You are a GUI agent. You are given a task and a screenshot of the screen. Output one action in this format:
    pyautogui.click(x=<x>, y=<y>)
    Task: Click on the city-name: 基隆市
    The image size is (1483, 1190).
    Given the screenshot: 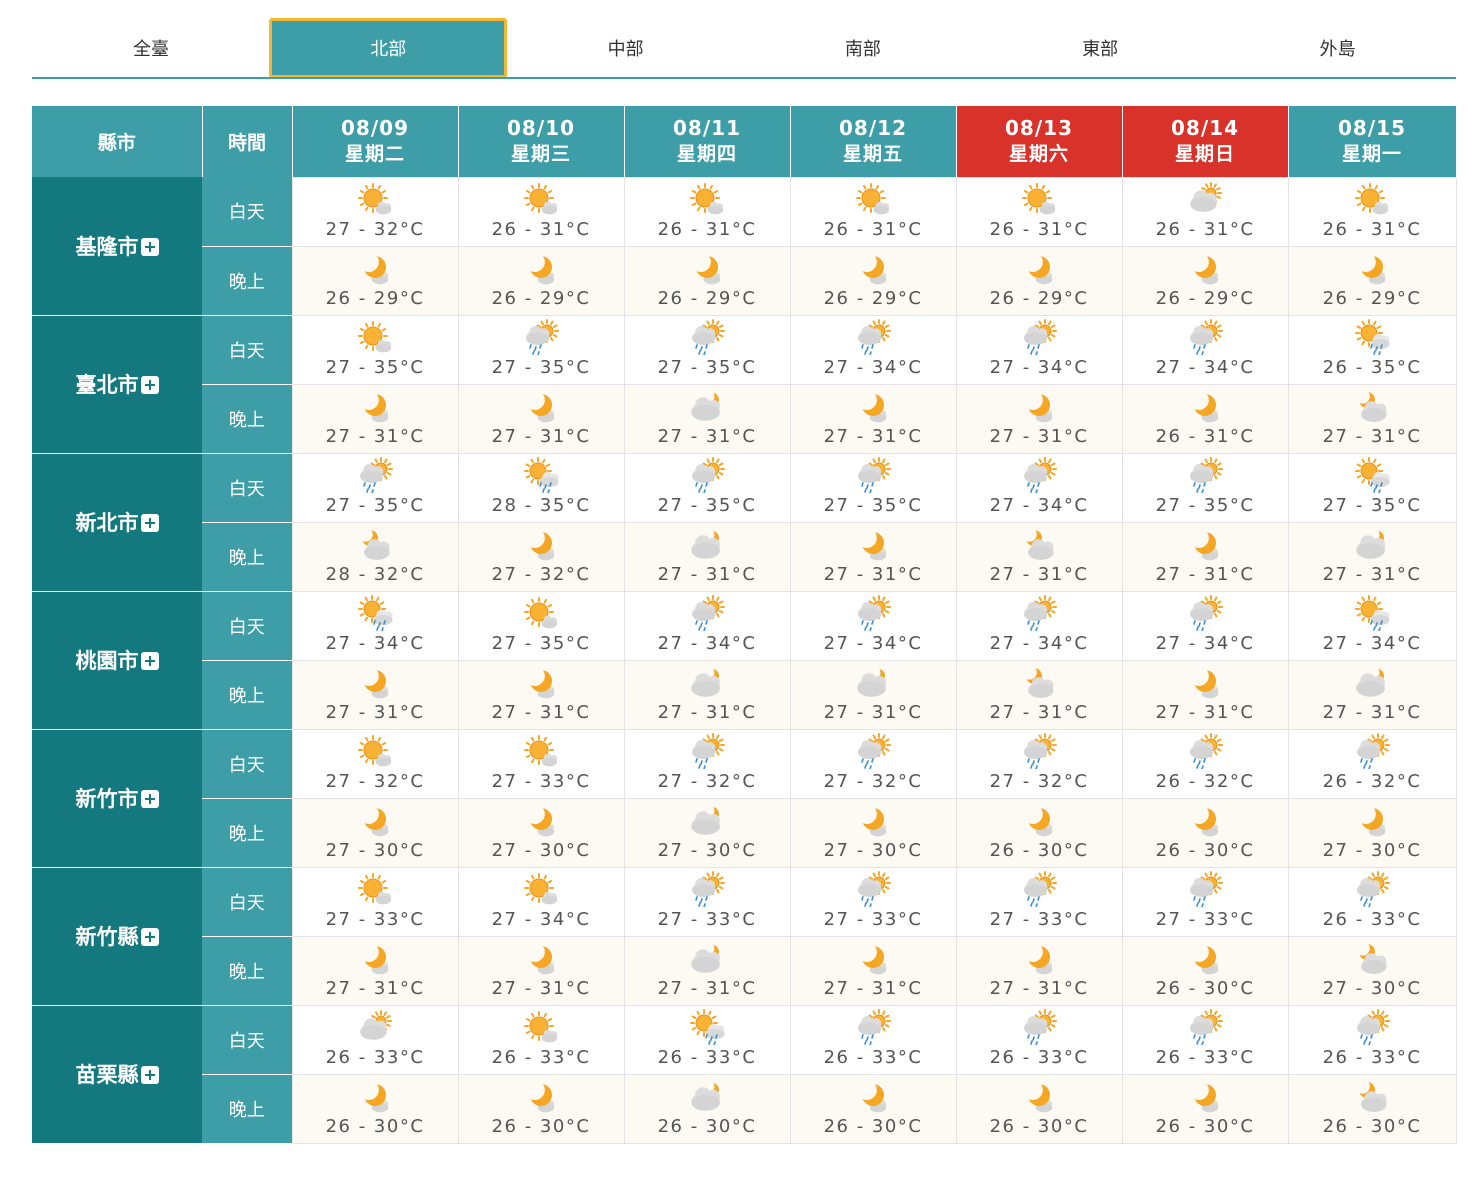 What is the action you would take?
    pyautogui.click(x=107, y=246)
    